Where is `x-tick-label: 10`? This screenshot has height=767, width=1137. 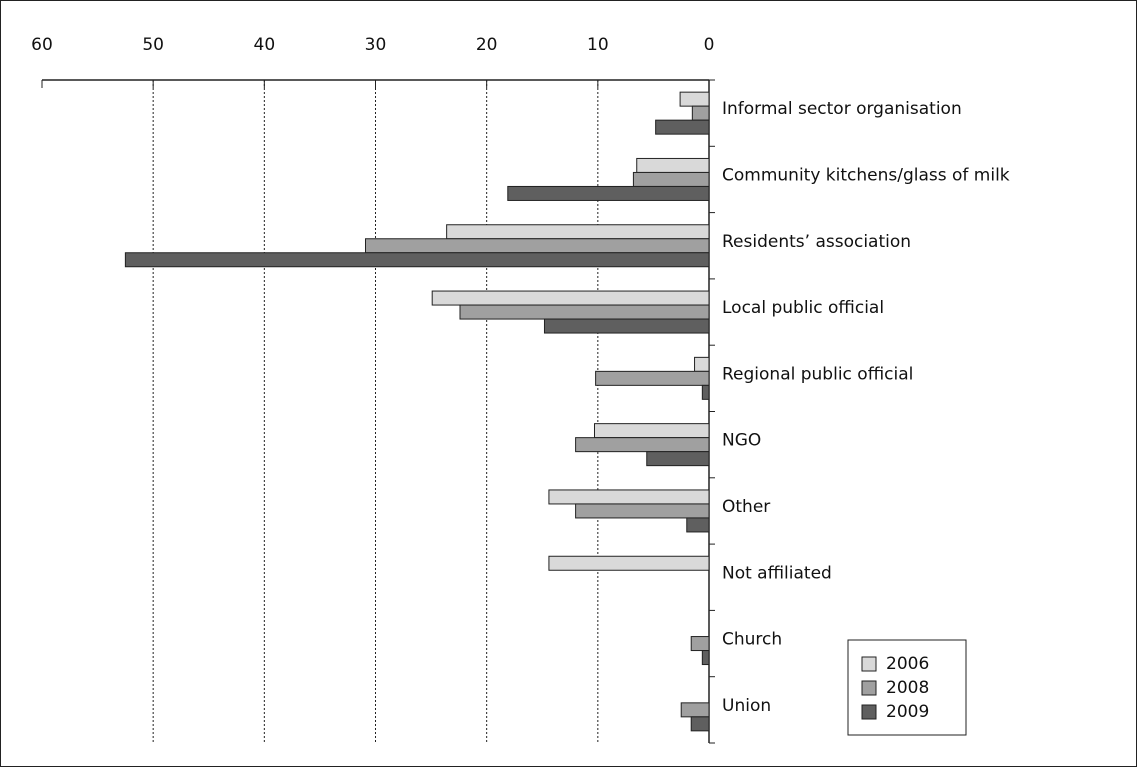 x-tick-label: 10 is located at coordinates (598, 45).